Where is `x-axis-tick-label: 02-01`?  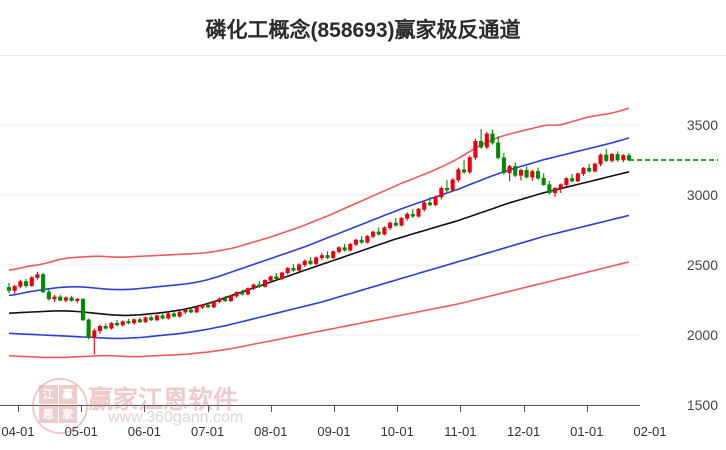 x-axis-tick-label: 02-01 is located at coordinates (650, 431).